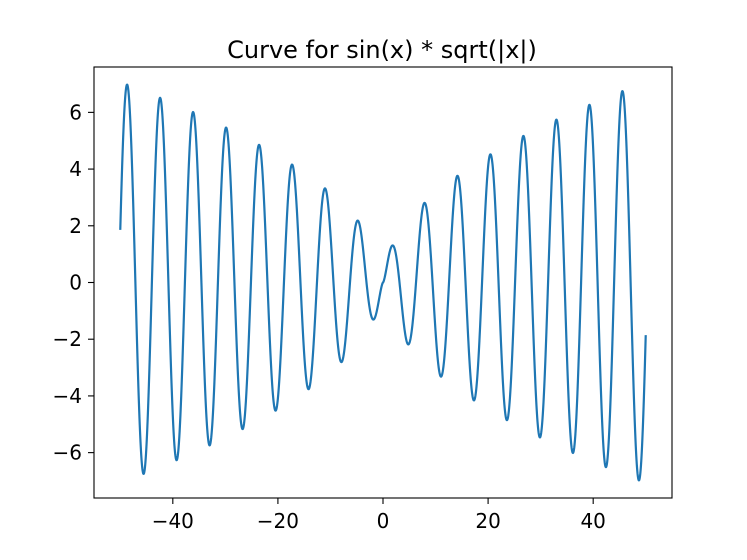 The image size is (747, 560). I want to click on y-tick-label: 6, so click(75, 112).